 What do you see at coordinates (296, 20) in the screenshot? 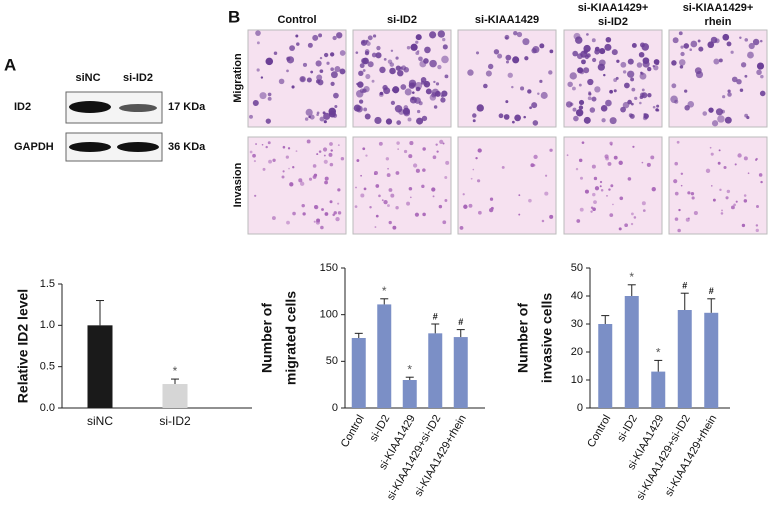
I see `column-label: Control` at bounding box center [296, 20].